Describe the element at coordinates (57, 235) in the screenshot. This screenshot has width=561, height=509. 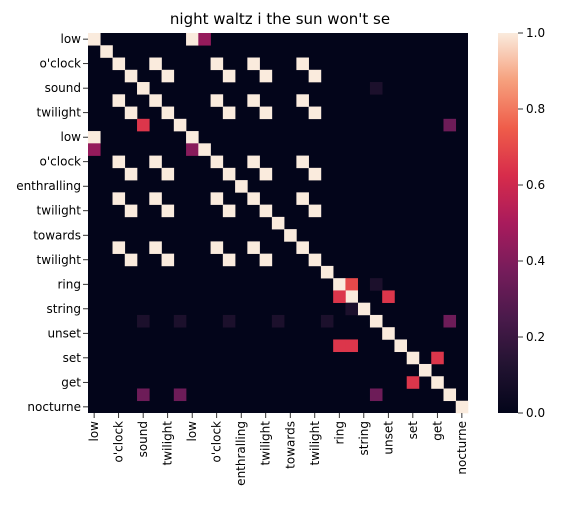
I see `y-tick-label: towards` at that location.